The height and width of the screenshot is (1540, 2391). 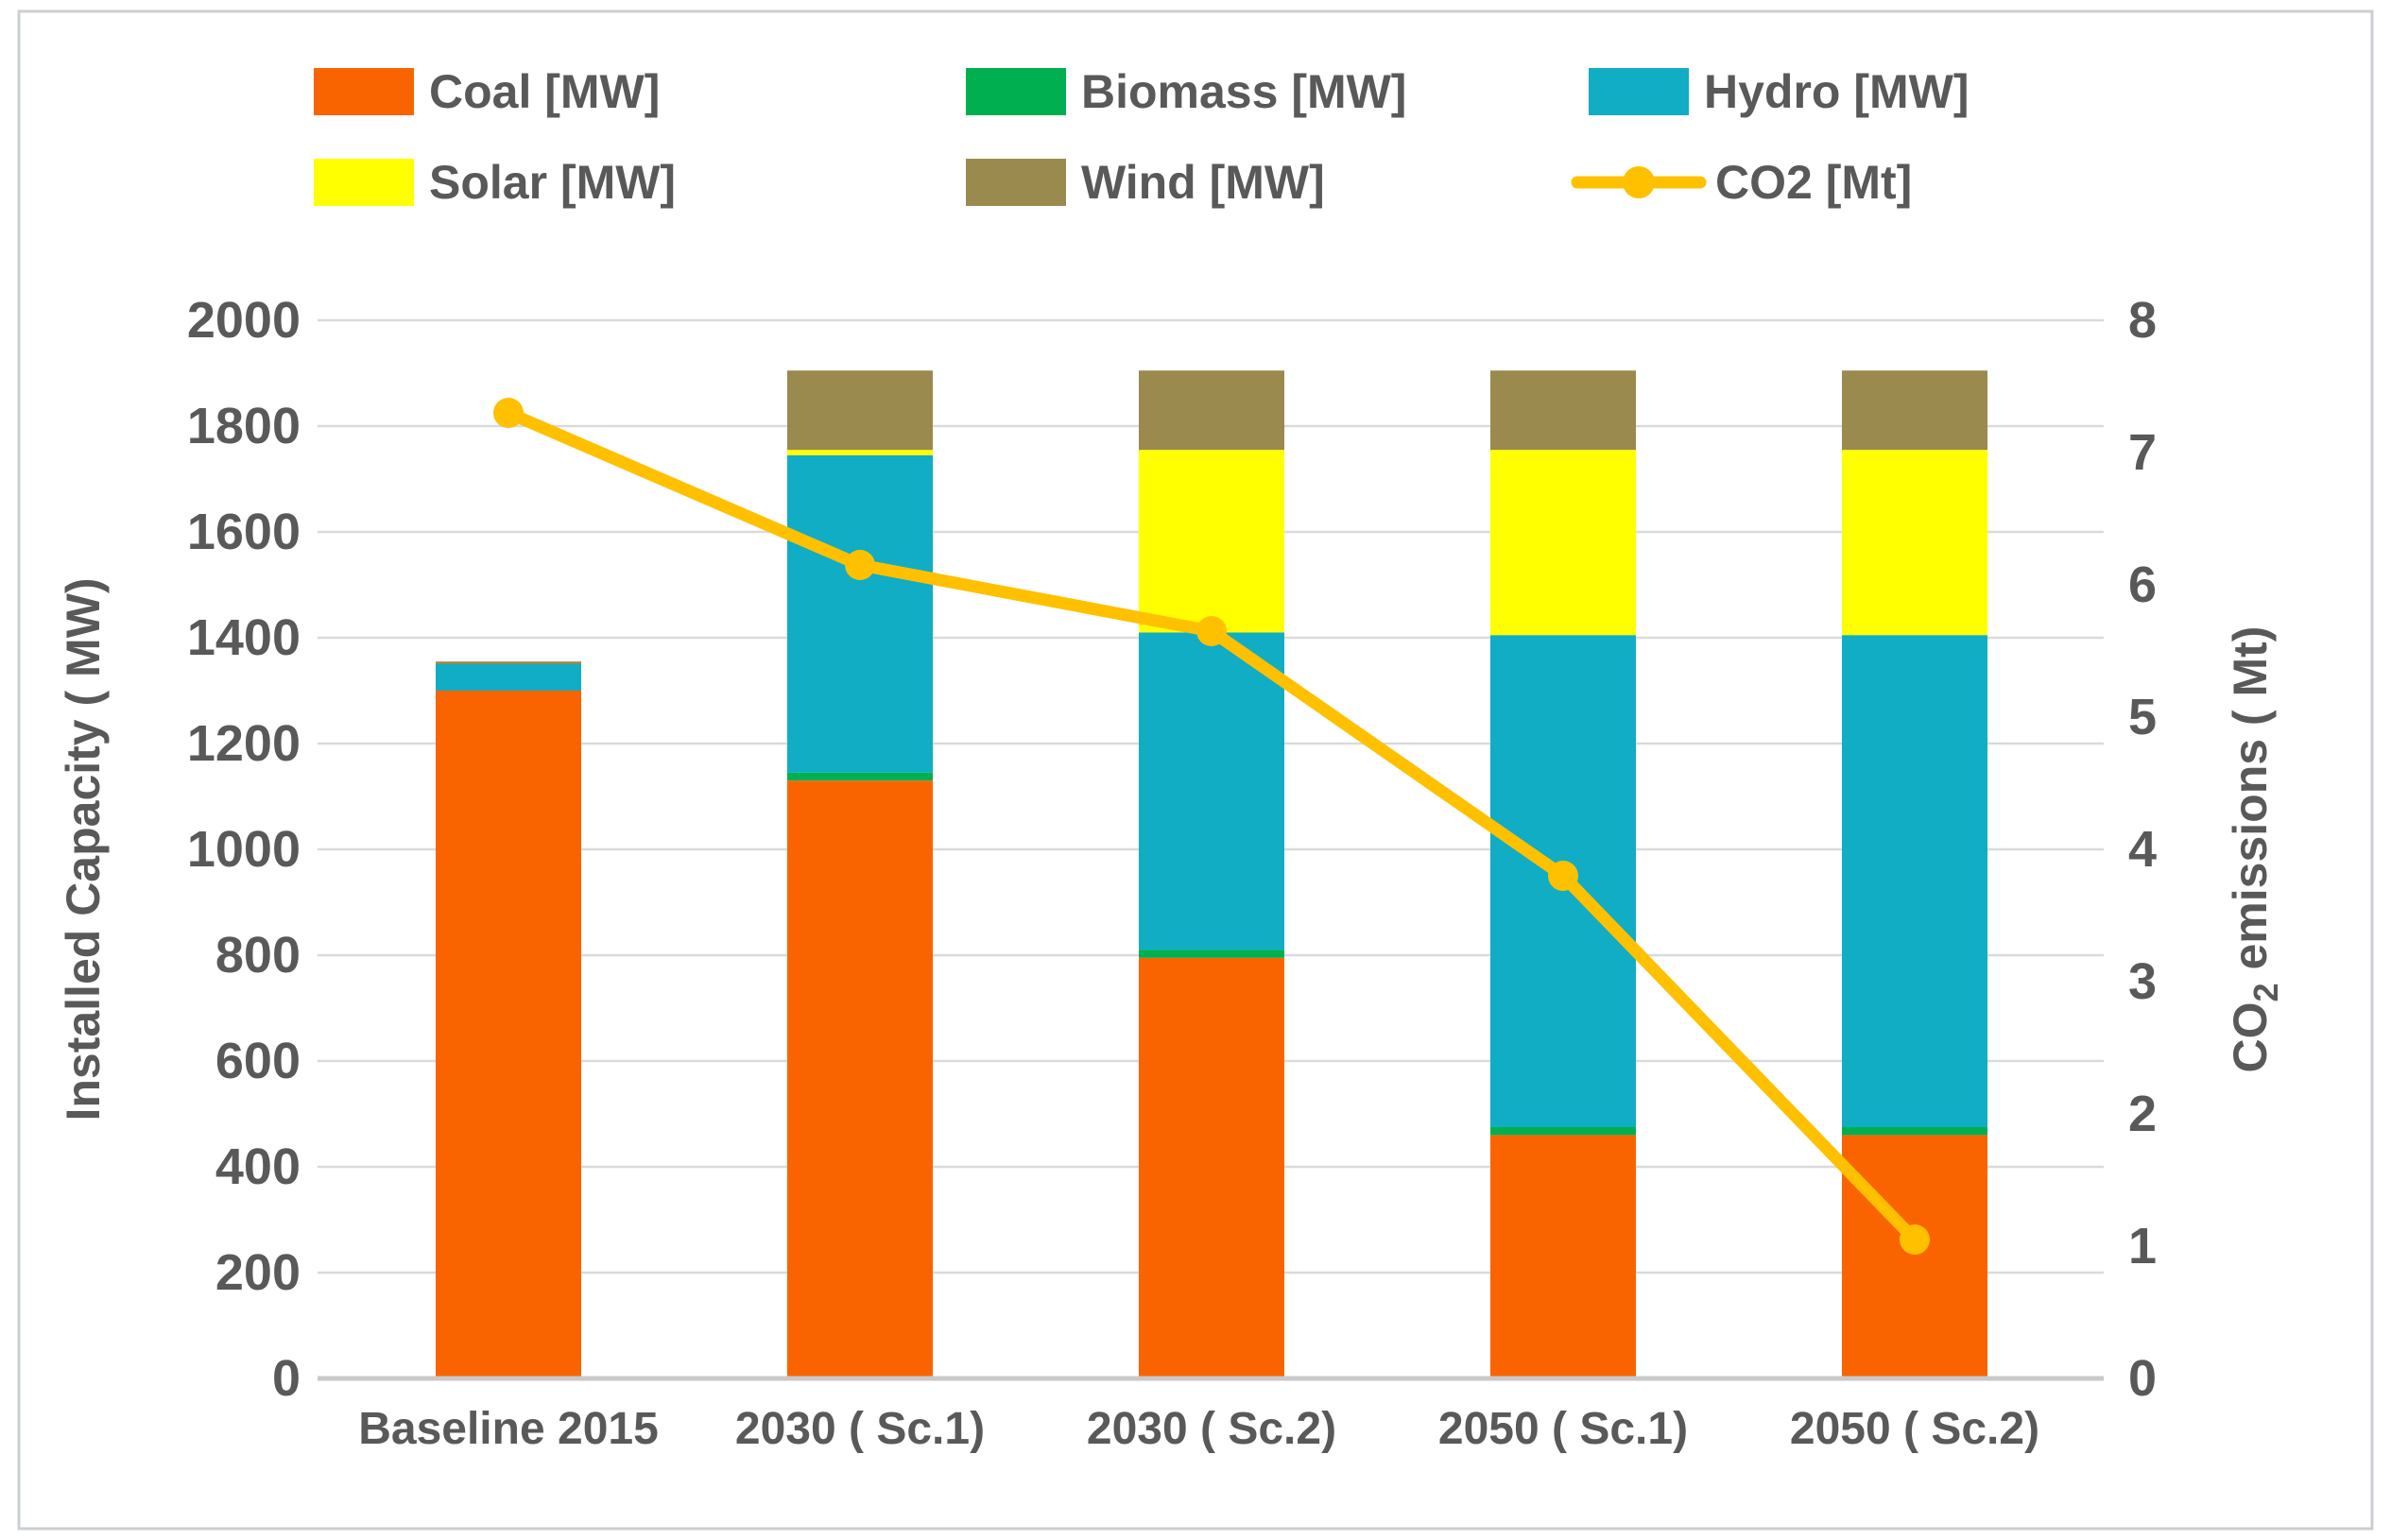 What do you see at coordinates (1243, 91) in the screenshot?
I see `legend-label: Biomass [MW]` at bounding box center [1243, 91].